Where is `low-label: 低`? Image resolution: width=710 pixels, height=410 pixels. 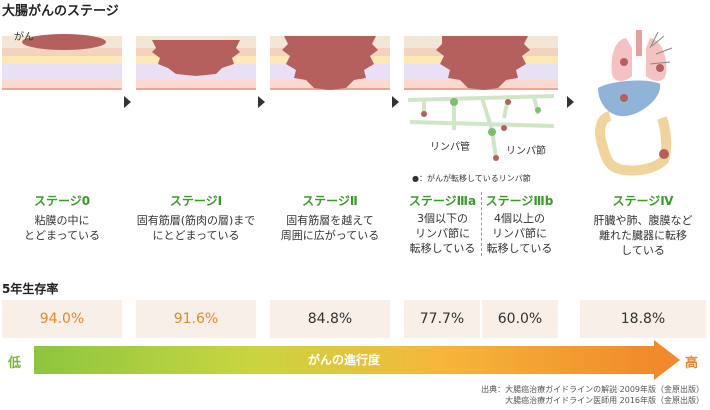
low-label: 低 is located at coordinates (15, 363).